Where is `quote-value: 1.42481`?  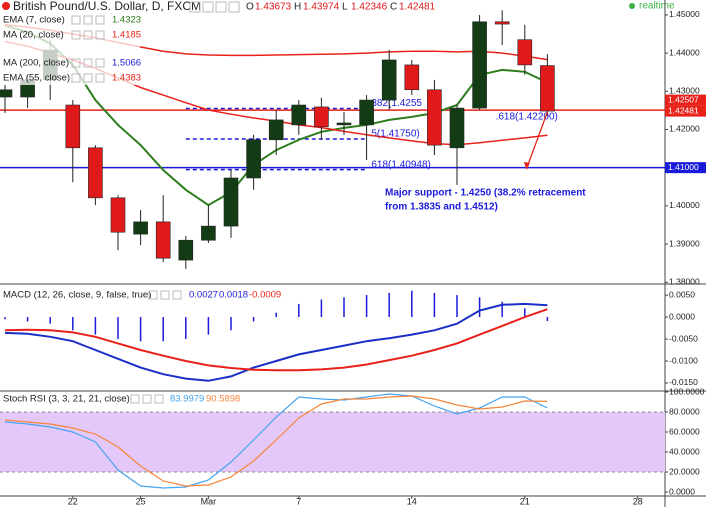
quote-value: 1.42481 is located at coordinates (417, 7).